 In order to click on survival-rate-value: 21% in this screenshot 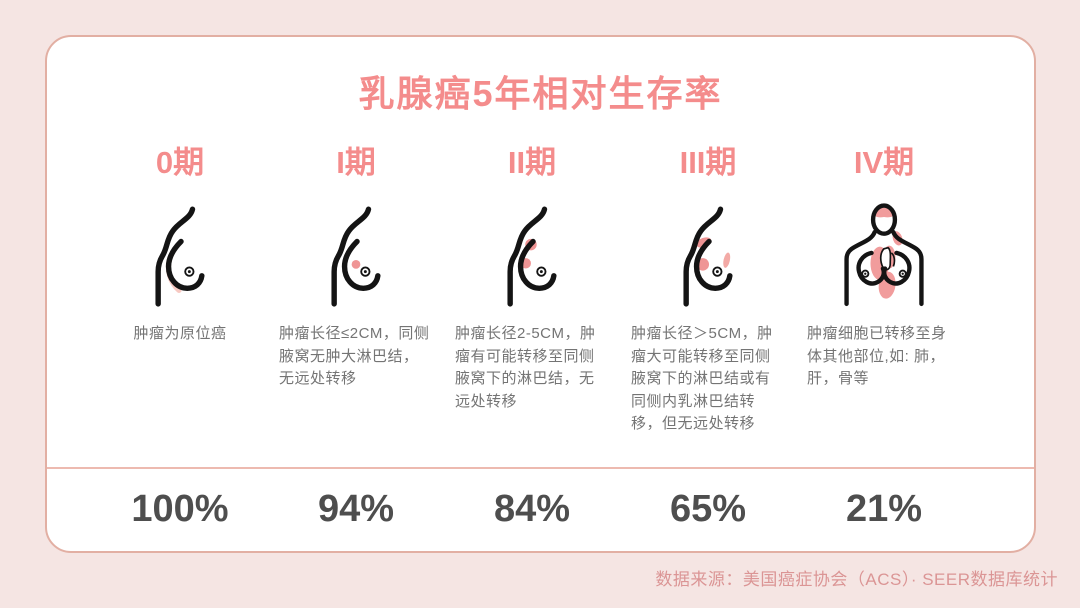, I will do `click(884, 509)`.